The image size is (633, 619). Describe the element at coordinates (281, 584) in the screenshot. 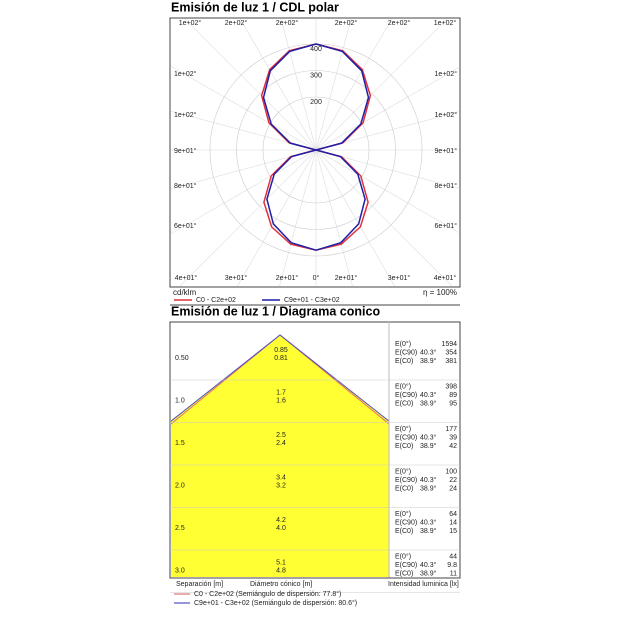

I see `footer-label: Diámetro cónico [m]` at that location.